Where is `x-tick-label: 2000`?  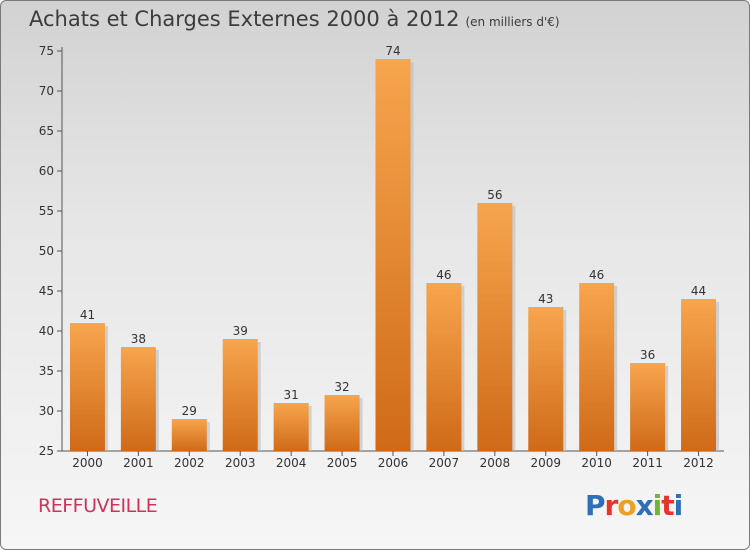
x-tick-label: 2000 is located at coordinates (87, 463).